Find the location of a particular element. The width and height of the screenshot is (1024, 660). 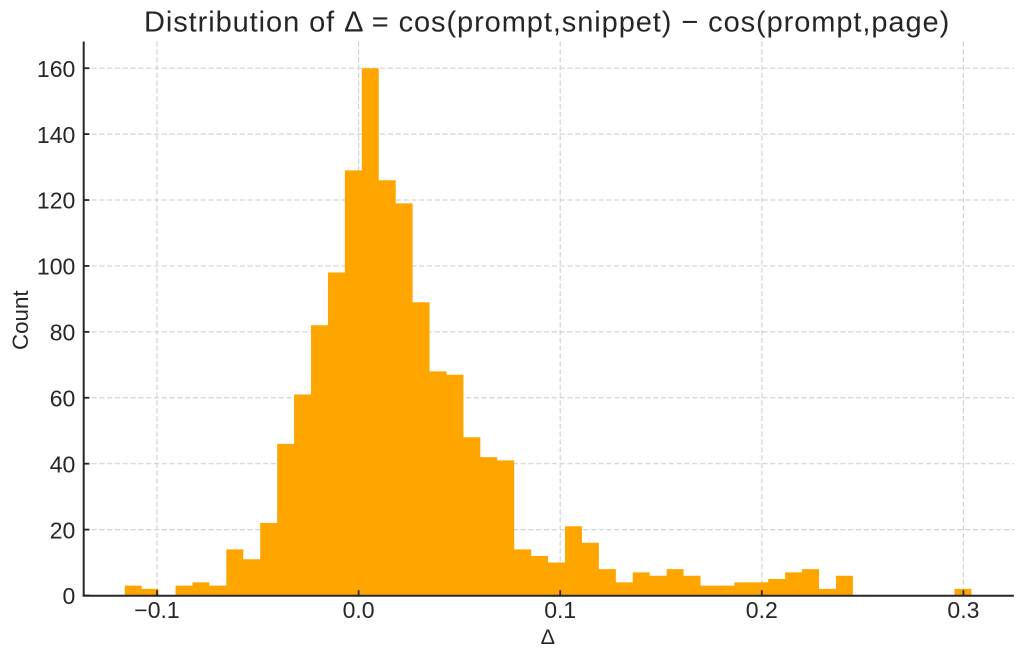

svg-text: Count is located at coordinates (20, 320).